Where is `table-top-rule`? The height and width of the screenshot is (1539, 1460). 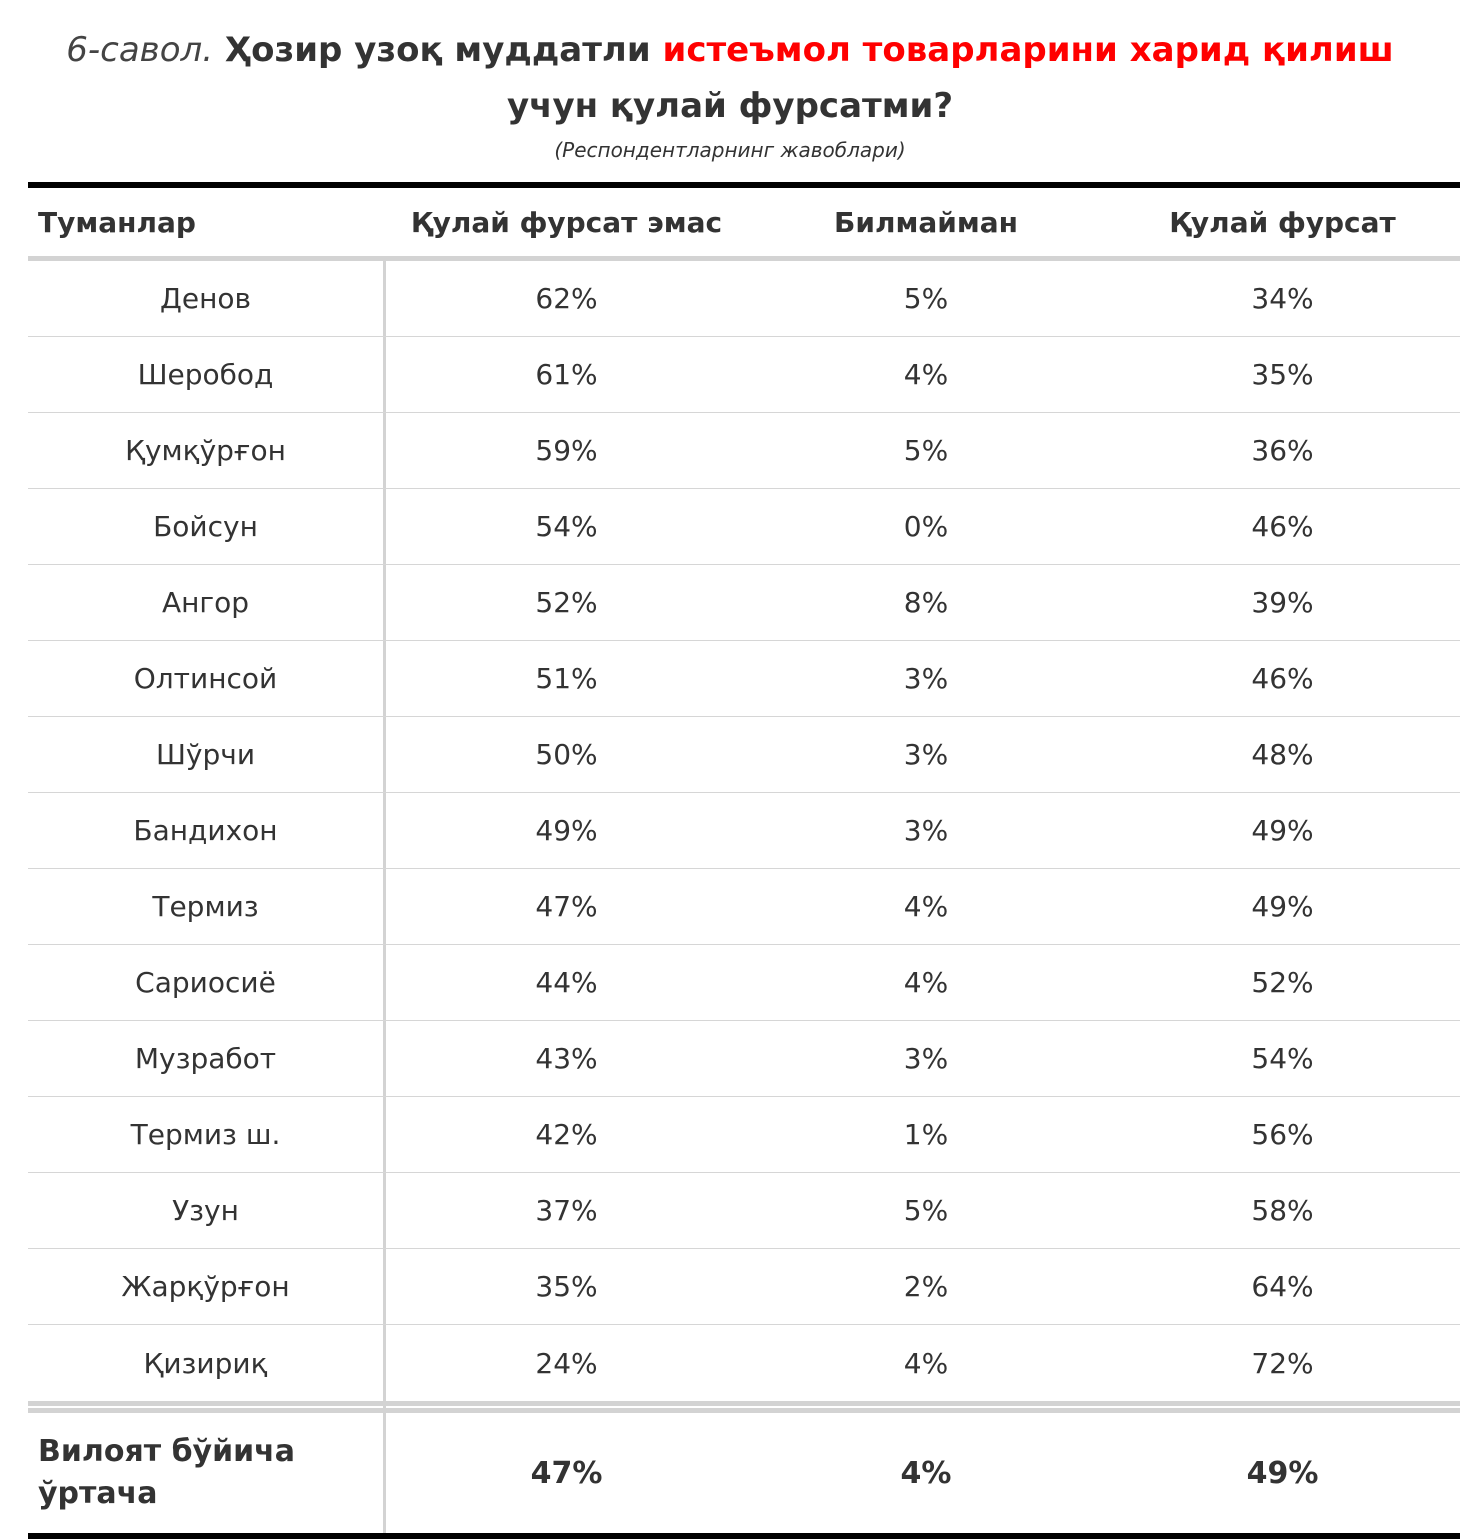
table-top-rule is located at coordinates (744, 185).